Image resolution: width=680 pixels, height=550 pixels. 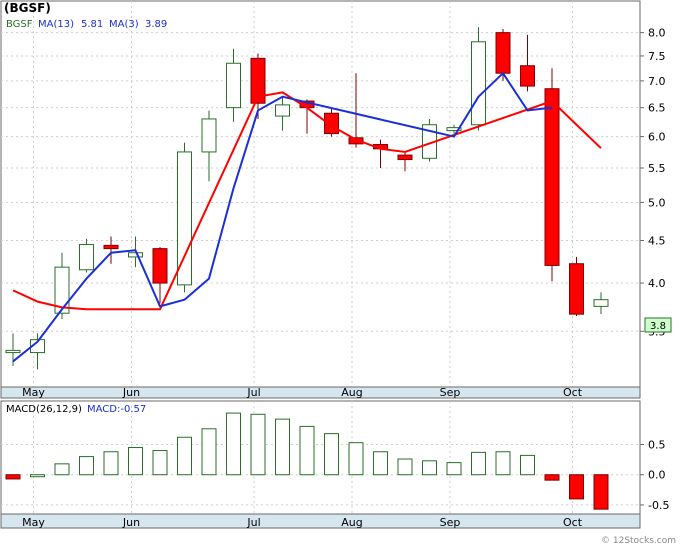 I want to click on price-date-label: Jul, so click(x=253, y=392).